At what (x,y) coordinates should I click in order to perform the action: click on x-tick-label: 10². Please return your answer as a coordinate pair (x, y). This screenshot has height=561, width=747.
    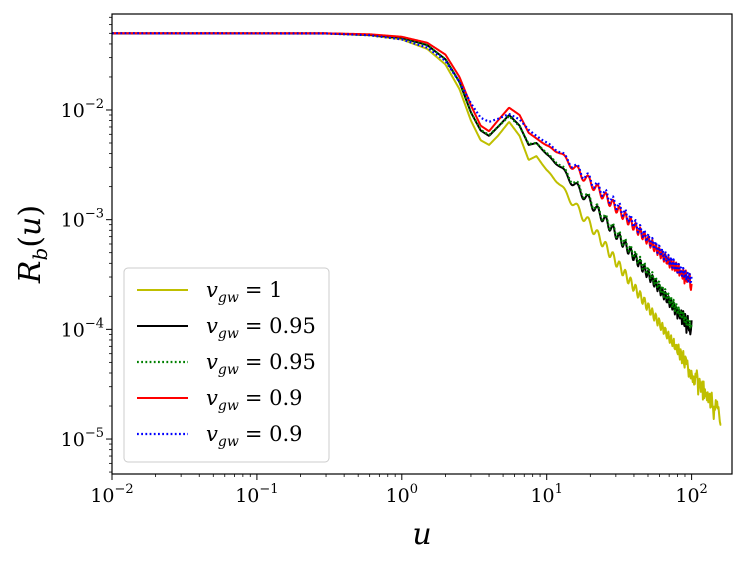
    Looking at the image, I should click on (691, 494).